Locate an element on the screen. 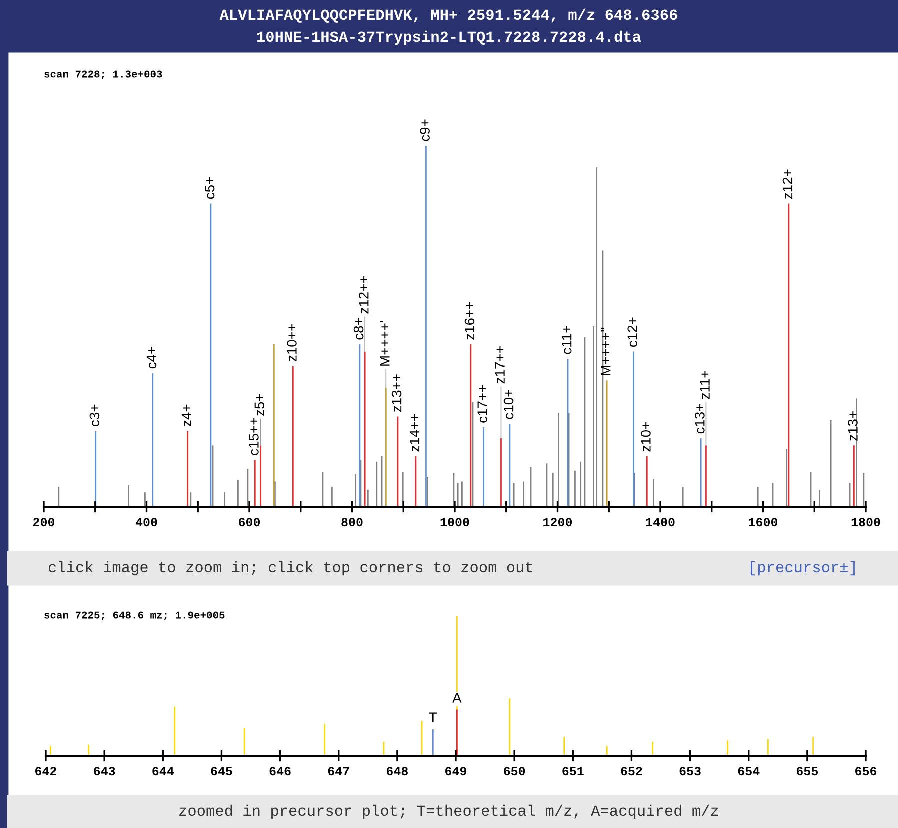 This screenshot has width=898, height=828. x-tick-label: 1400 is located at coordinates (660, 522).